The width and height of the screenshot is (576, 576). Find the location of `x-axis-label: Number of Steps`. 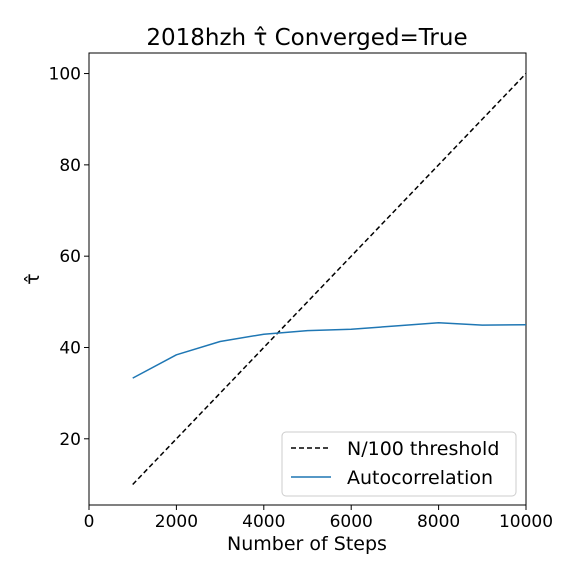

x-axis-label: Number of Steps is located at coordinates (307, 544).